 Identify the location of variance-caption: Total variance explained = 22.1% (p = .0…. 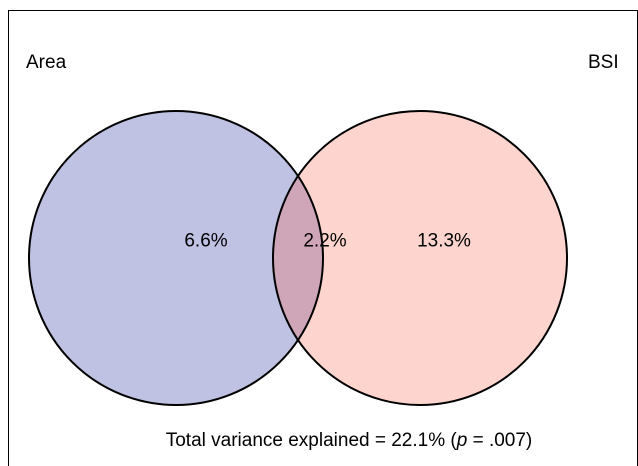
(319, 441).